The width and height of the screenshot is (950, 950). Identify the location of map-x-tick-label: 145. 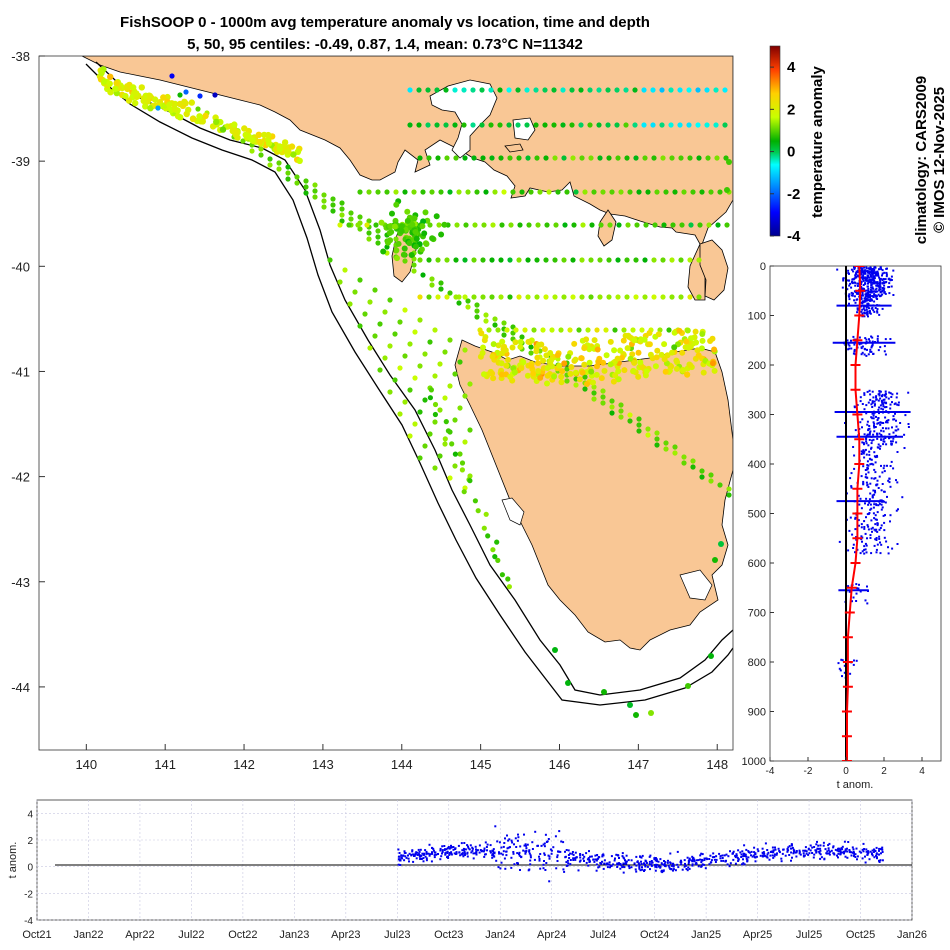
(481, 764).